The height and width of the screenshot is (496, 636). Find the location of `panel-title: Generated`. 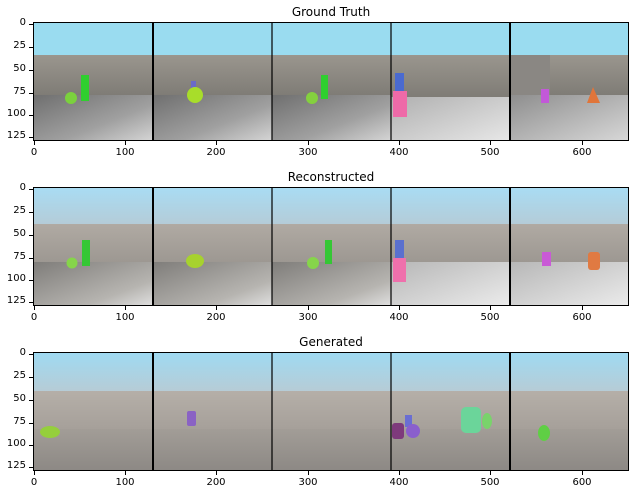

panel-title: Generated is located at coordinates (331, 342).